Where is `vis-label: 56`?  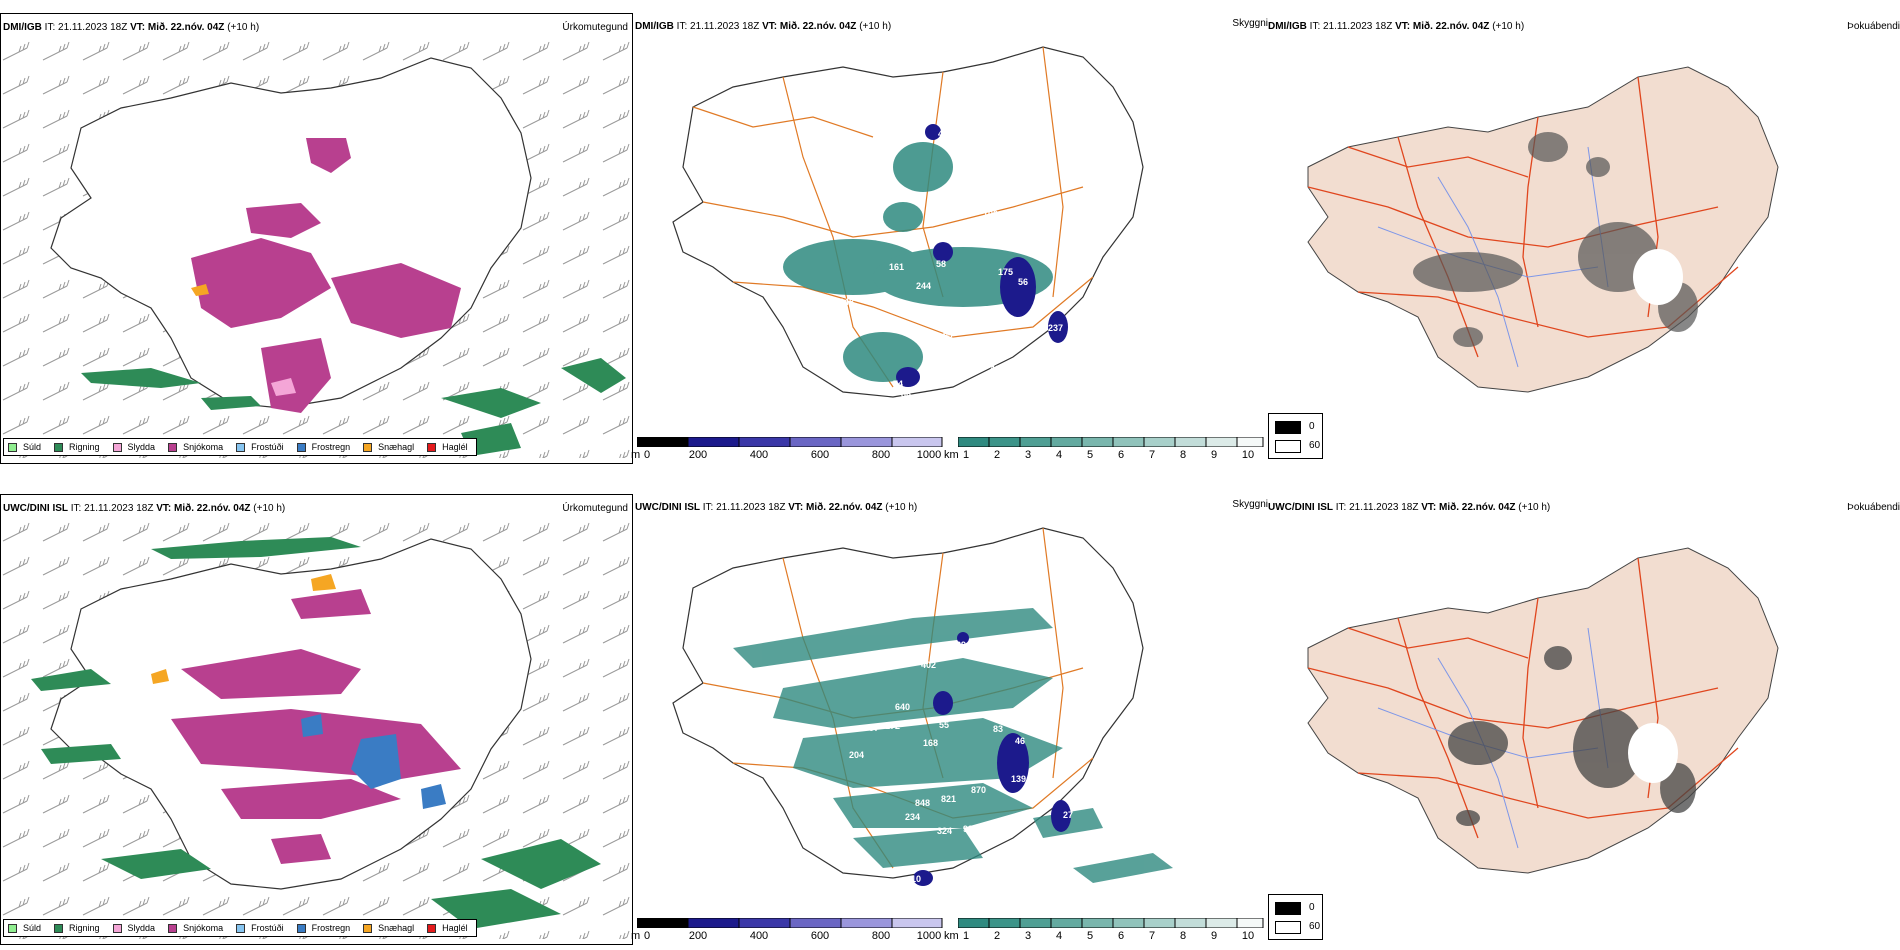 vis-label: 56 is located at coordinates (1023, 282).